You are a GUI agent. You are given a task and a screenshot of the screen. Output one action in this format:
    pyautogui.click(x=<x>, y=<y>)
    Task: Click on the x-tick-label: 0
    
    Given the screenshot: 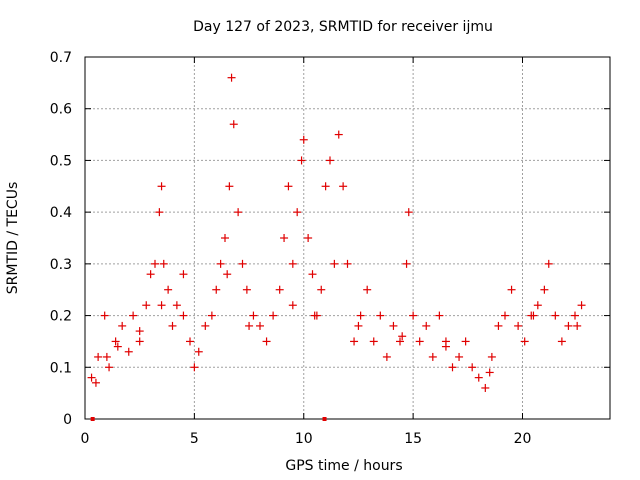 What is the action you would take?
    pyautogui.click(x=85, y=439)
    